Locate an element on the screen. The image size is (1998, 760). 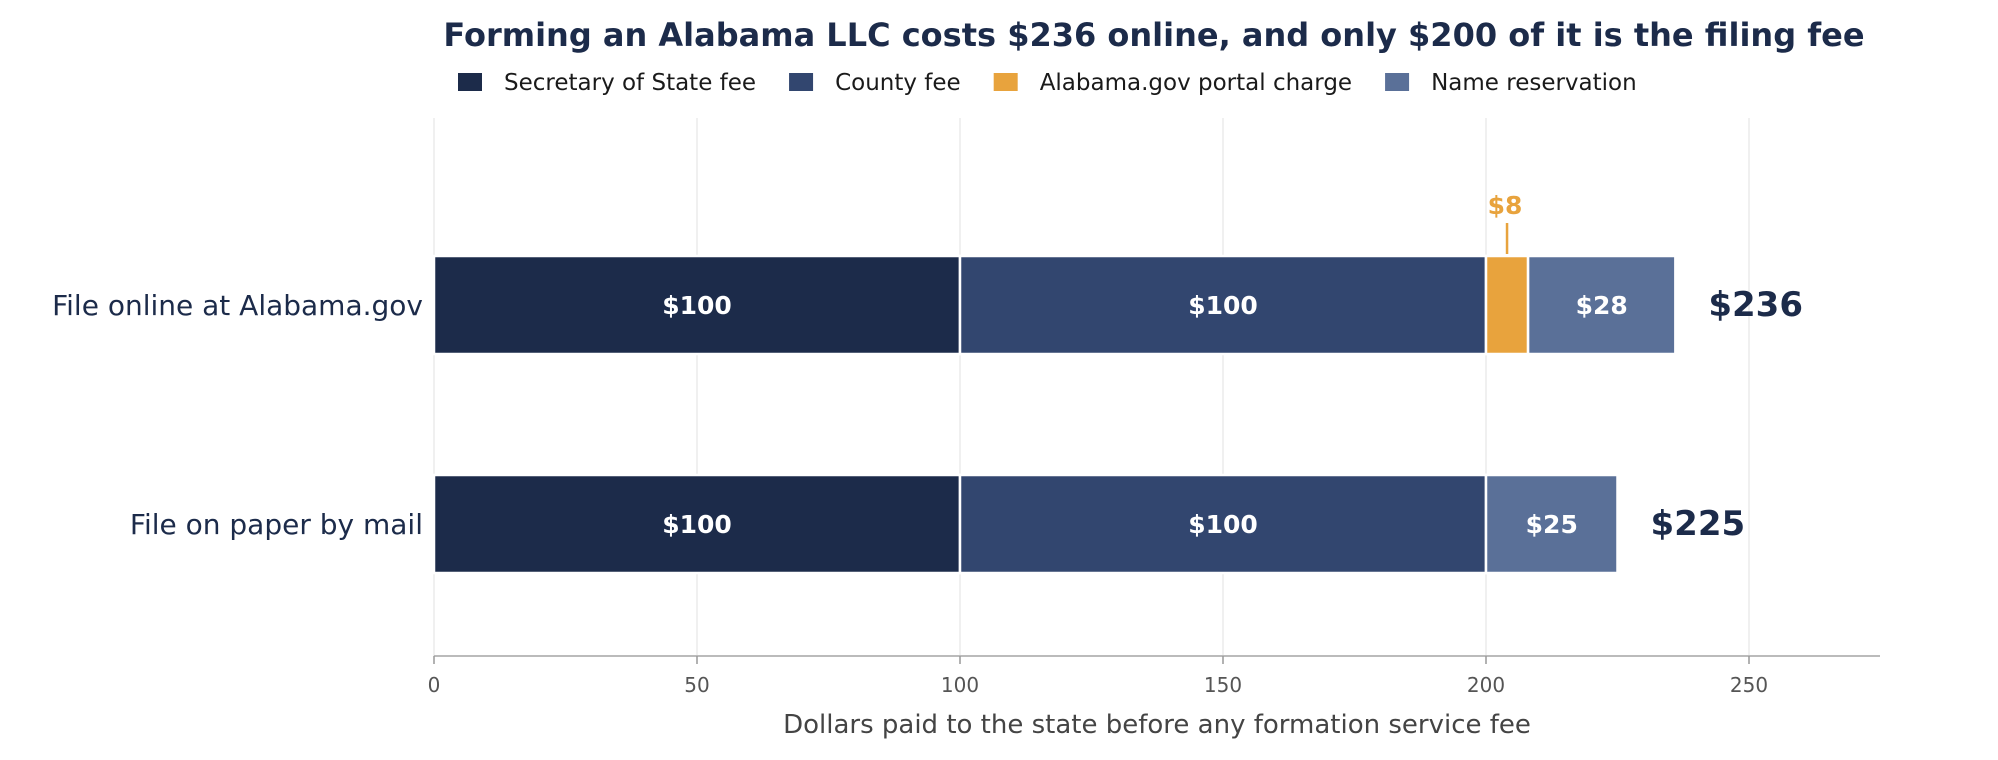
x-tick-label-50: 50 is located at coordinates (696, 685).